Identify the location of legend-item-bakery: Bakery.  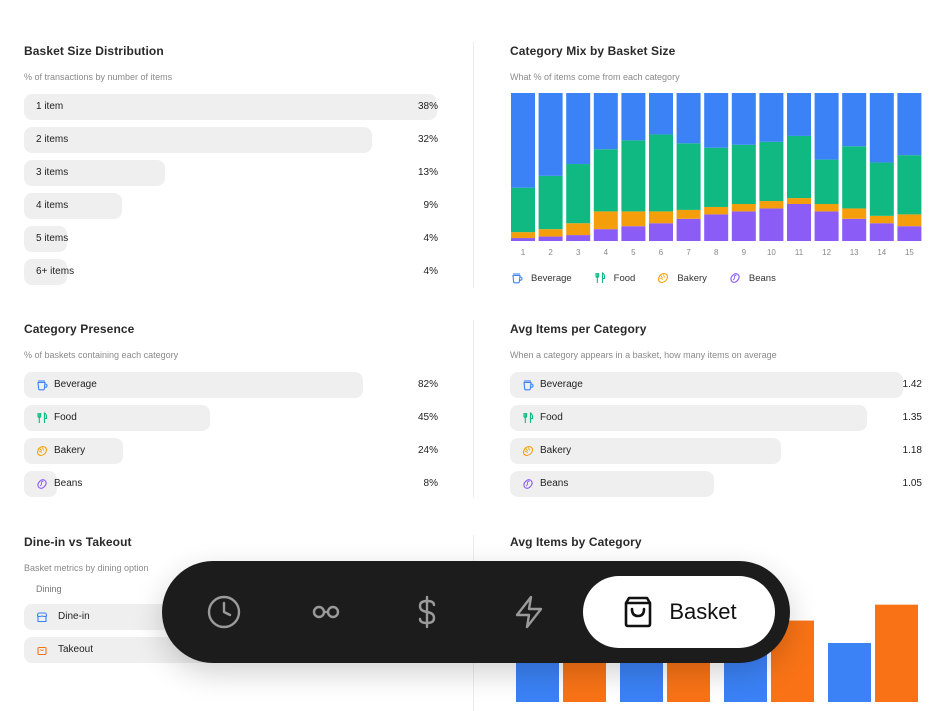
(682, 278).